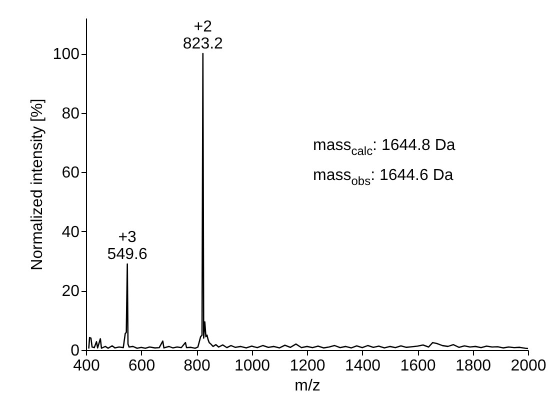 Image resolution: width=554 pixels, height=407 pixels. I want to click on y-tick-label: 80, so click(71, 113).